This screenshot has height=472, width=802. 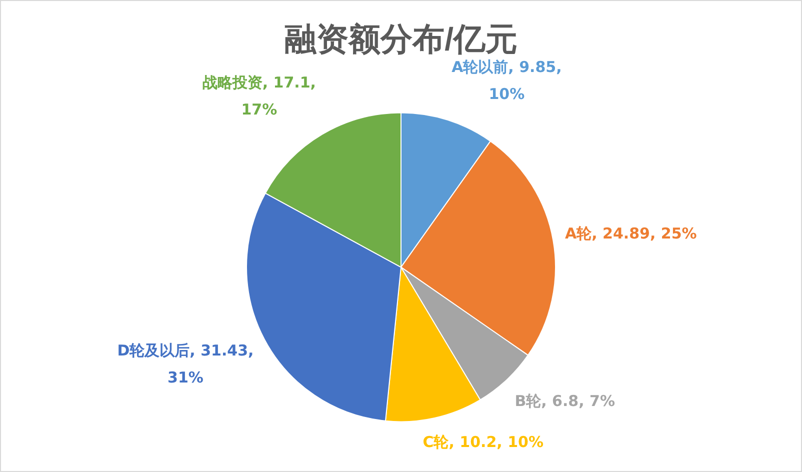 What do you see at coordinates (507, 80) in the screenshot?
I see `slice-label: A轮以前, 9.85, 10%` at bounding box center [507, 80].